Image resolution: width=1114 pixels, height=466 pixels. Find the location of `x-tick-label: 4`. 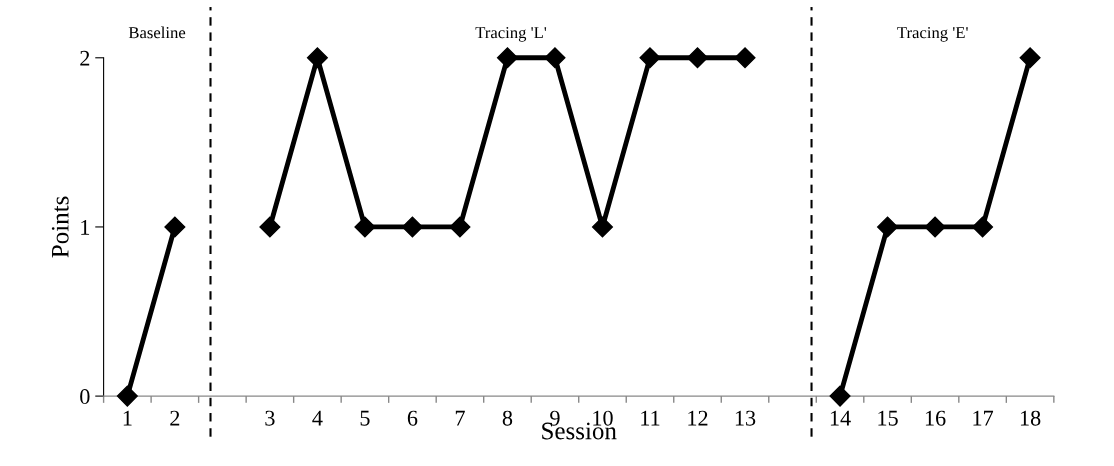

x-tick-label: 4 is located at coordinates (317, 418).